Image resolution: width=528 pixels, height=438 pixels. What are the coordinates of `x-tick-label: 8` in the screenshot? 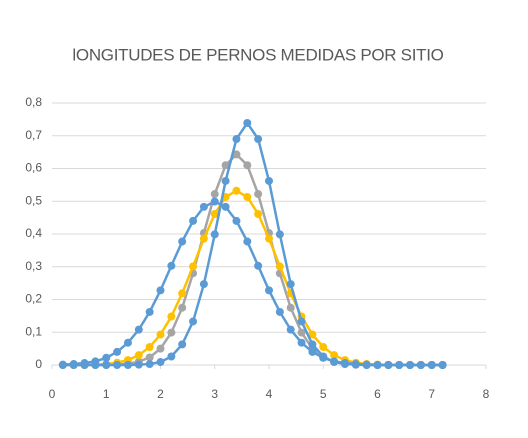 It's located at (486, 394).